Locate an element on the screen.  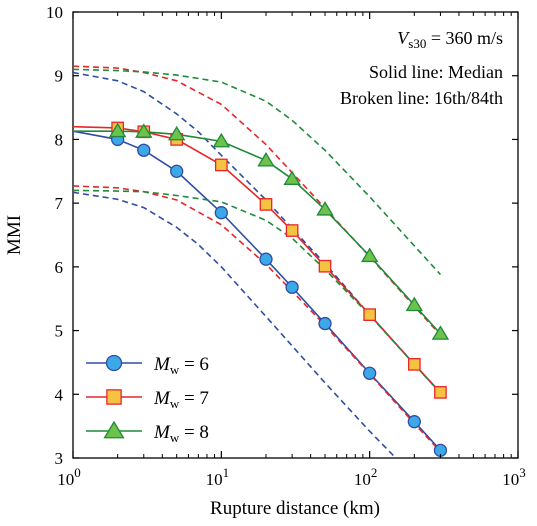
legend-label-mw-7: Mw = 7 is located at coordinates (181, 399).